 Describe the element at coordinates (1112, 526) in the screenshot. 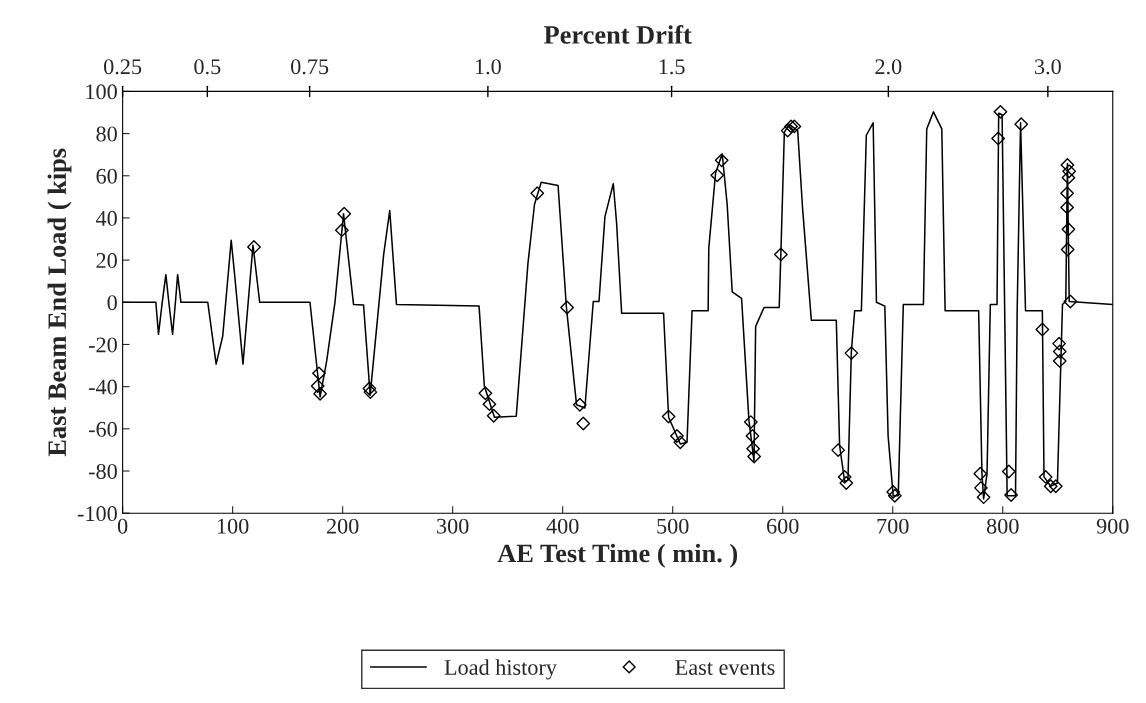

I see `x-tick-label: 900` at that location.